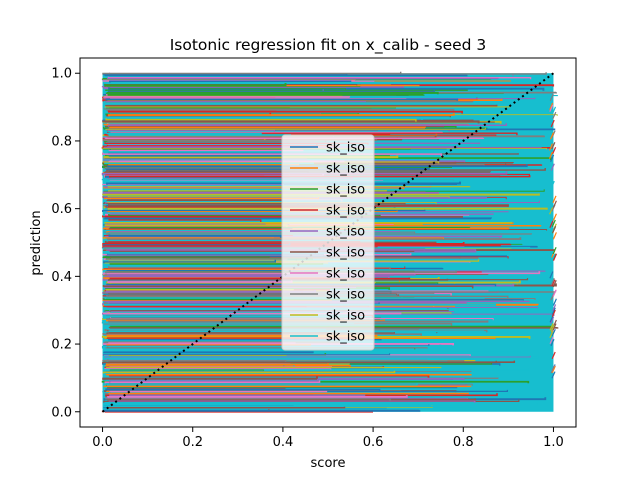 Image resolution: width=640 pixels, height=480 pixels. I want to click on y-tick-label: 0.8, so click(61, 141).